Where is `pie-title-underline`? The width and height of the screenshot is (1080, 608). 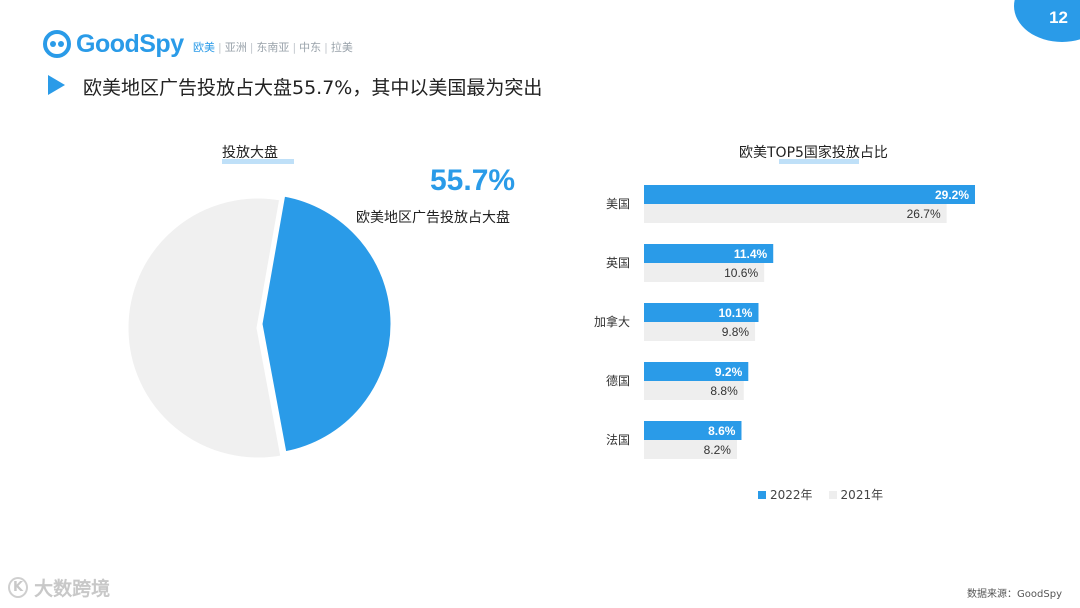
pie-title-underline is located at coordinates (258, 161).